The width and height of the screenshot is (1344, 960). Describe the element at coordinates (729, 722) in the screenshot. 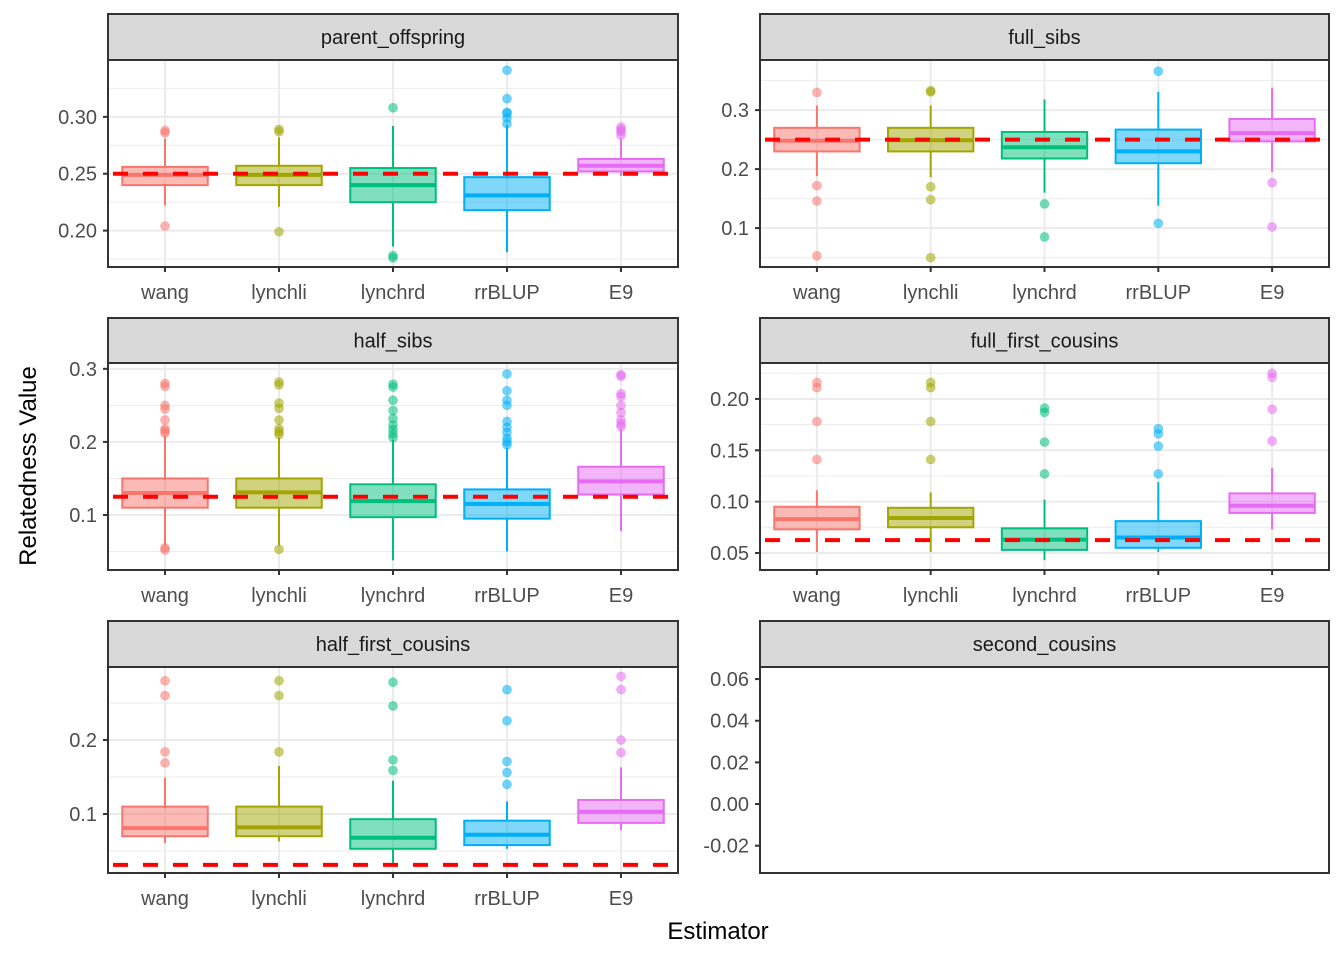

I see `y-tick-label: 0.04` at that location.